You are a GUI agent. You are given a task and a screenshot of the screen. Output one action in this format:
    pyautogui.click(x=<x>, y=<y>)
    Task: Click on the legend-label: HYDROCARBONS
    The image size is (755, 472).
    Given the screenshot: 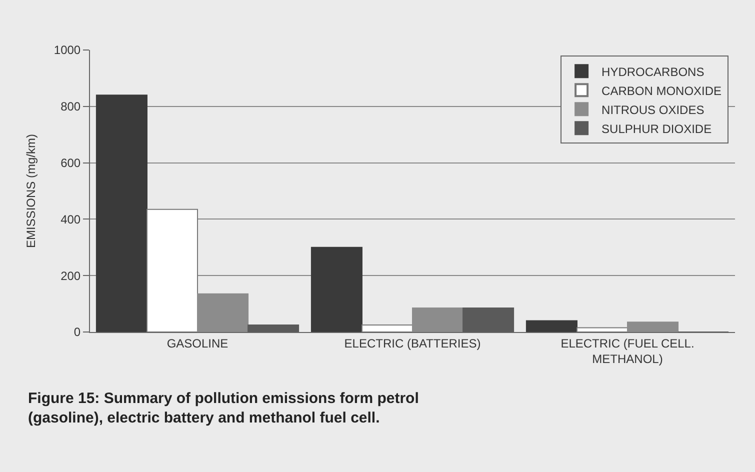 What is the action you would take?
    pyautogui.click(x=653, y=71)
    